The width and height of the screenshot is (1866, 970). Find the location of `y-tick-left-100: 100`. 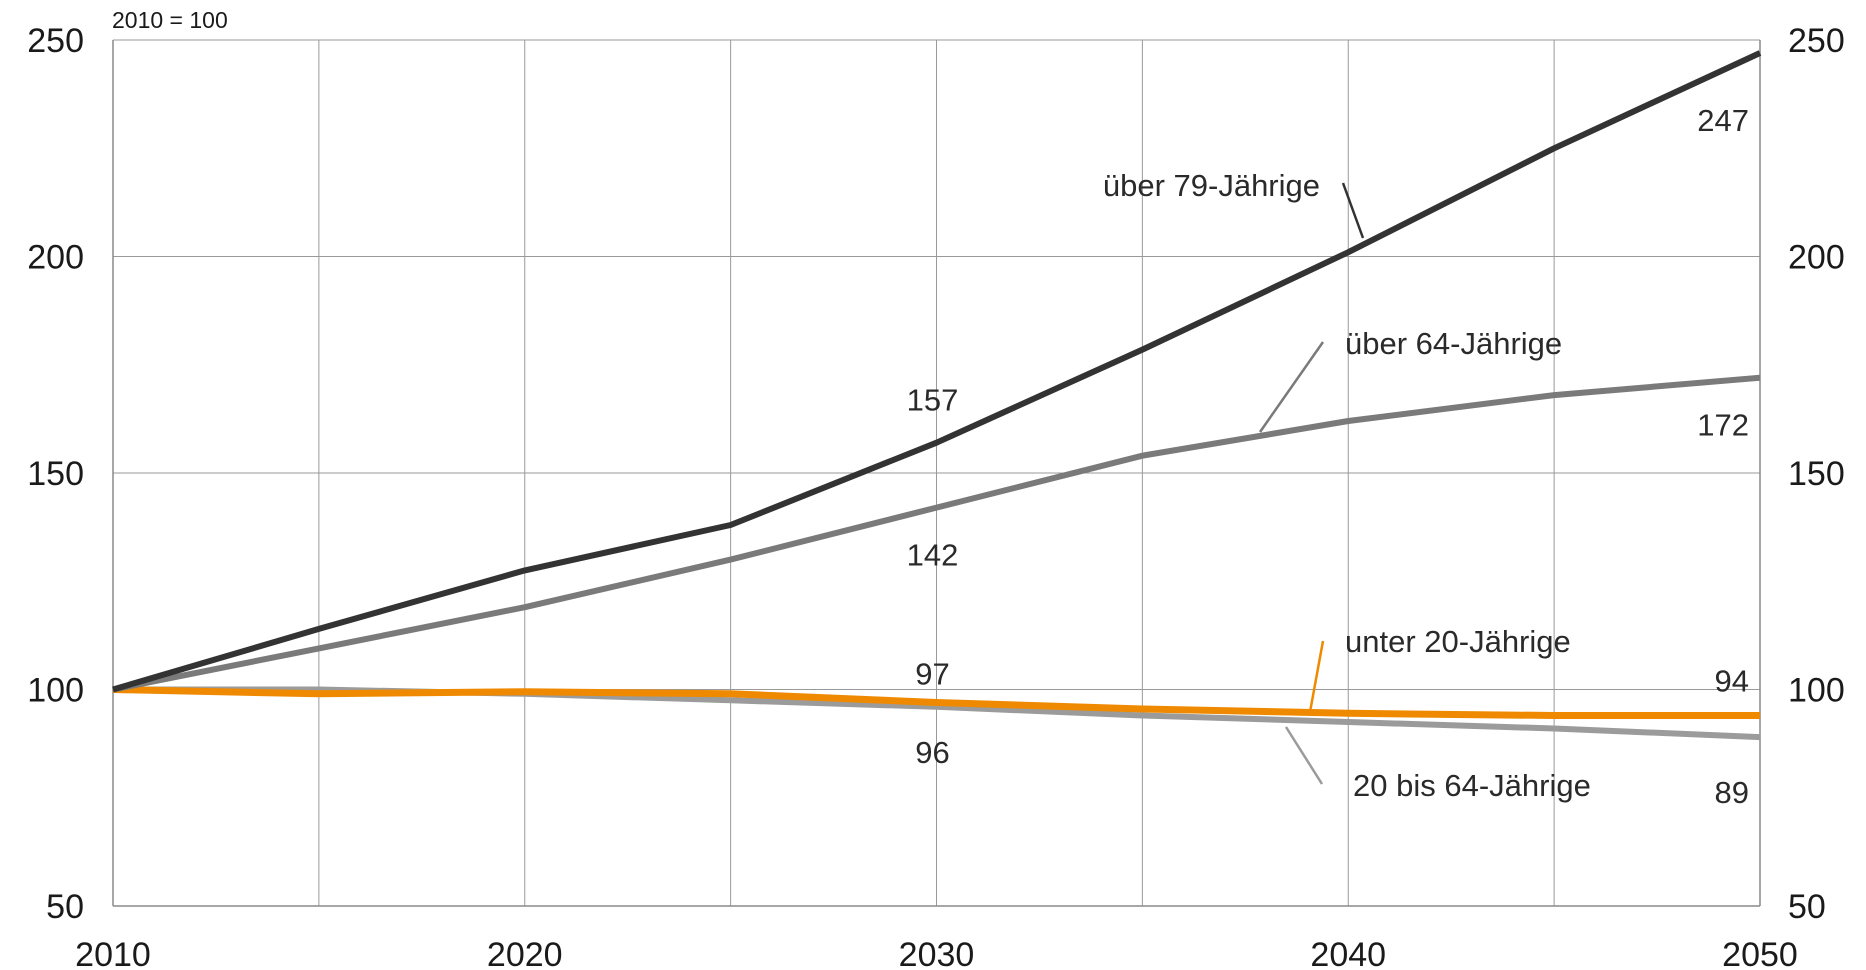

y-tick-left-100: 100 is located at coordinates (55, 691).